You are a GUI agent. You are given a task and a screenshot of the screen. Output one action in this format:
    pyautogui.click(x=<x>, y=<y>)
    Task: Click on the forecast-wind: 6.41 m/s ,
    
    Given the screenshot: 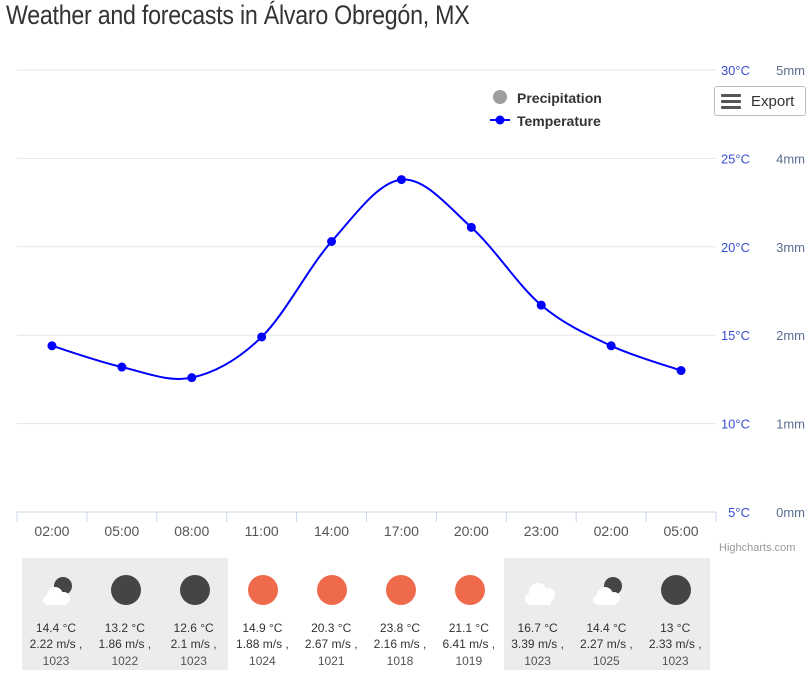 What is the action you would take?
    pyautogui.click(x=469, y=644)
    